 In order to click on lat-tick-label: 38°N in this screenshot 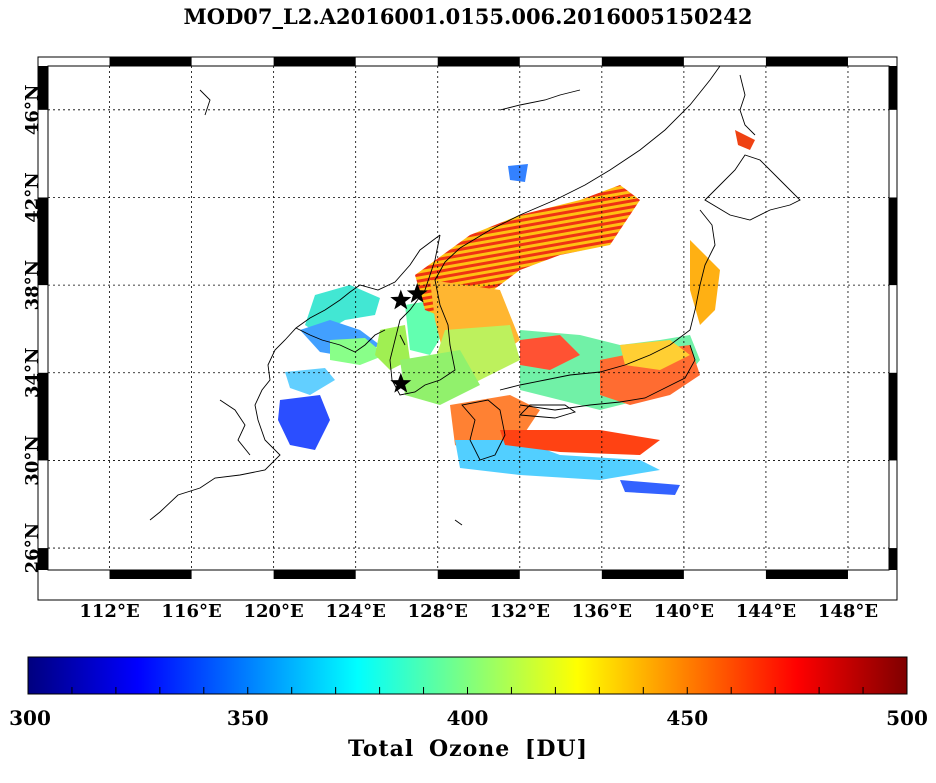, I will do `click(32, 285)`.